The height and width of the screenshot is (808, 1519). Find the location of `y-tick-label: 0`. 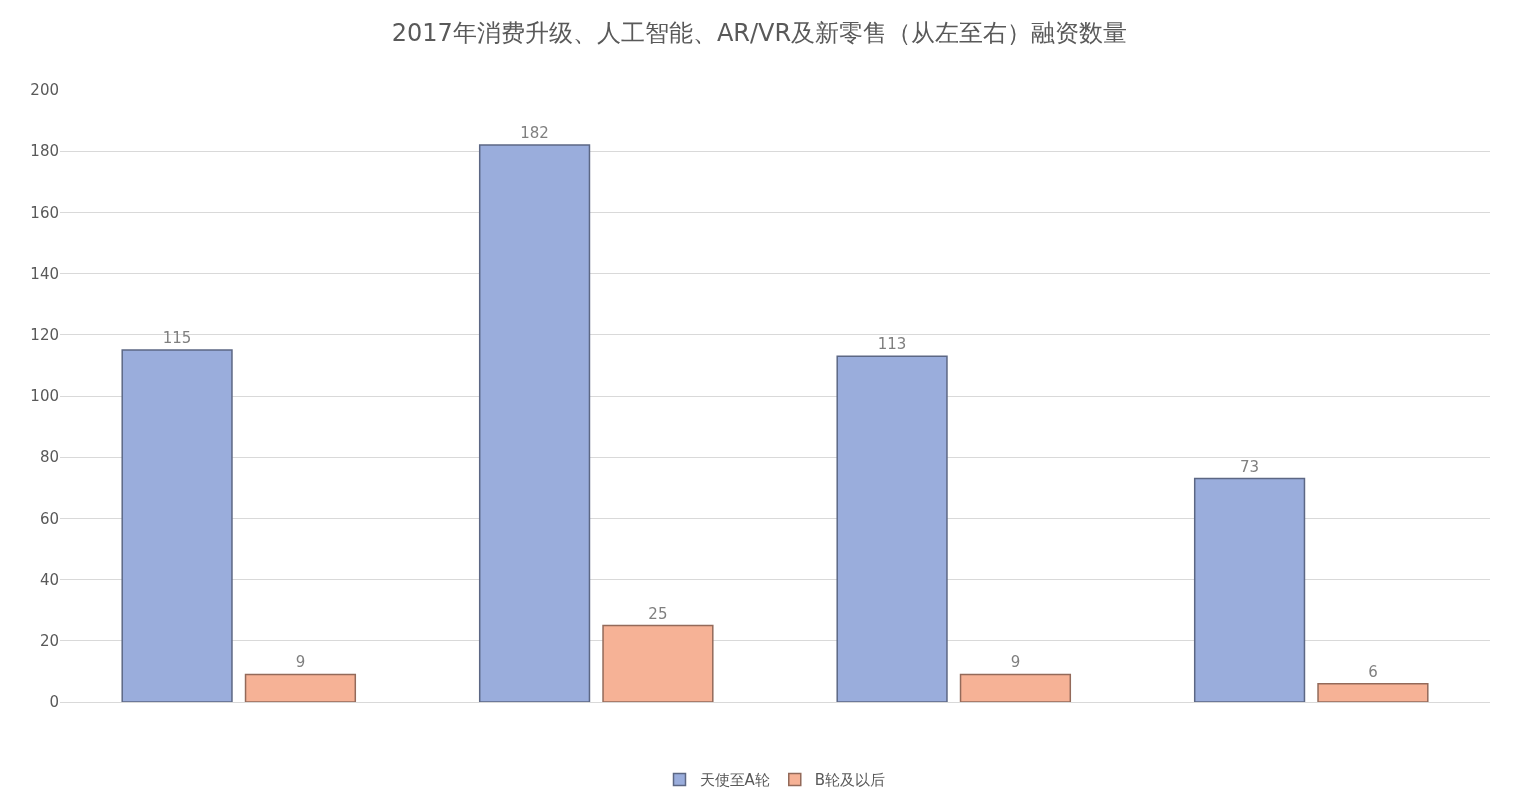

y-tick-label: 0 is located at coordinates (54, 702).